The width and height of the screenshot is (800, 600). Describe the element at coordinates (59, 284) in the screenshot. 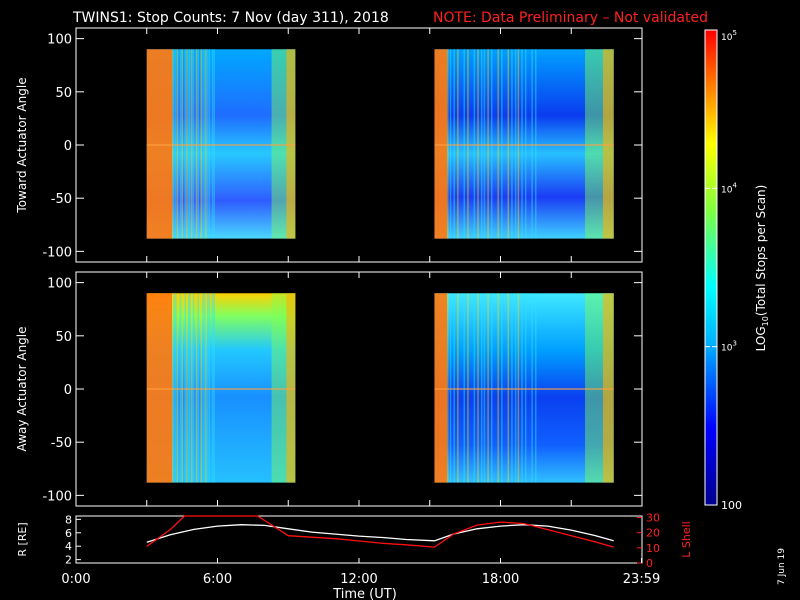

I see `y-tick-label: 100` at that location.